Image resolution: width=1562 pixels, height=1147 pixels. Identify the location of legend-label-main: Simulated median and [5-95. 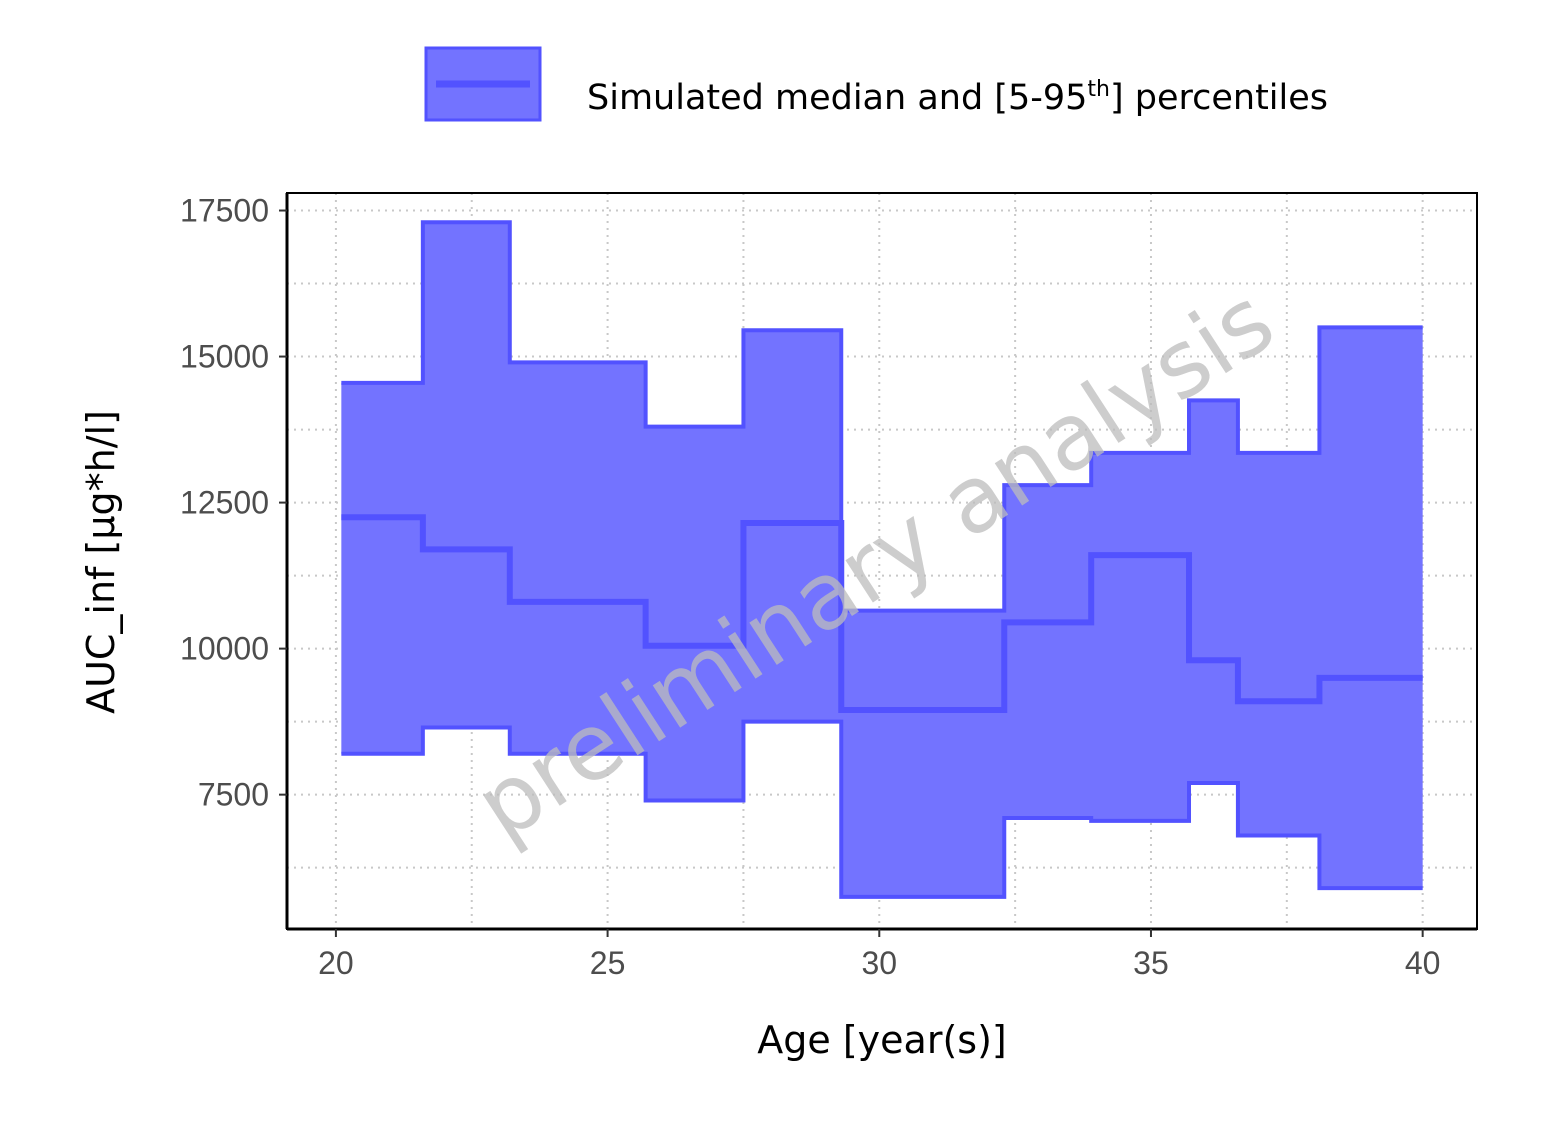
(837, 98).